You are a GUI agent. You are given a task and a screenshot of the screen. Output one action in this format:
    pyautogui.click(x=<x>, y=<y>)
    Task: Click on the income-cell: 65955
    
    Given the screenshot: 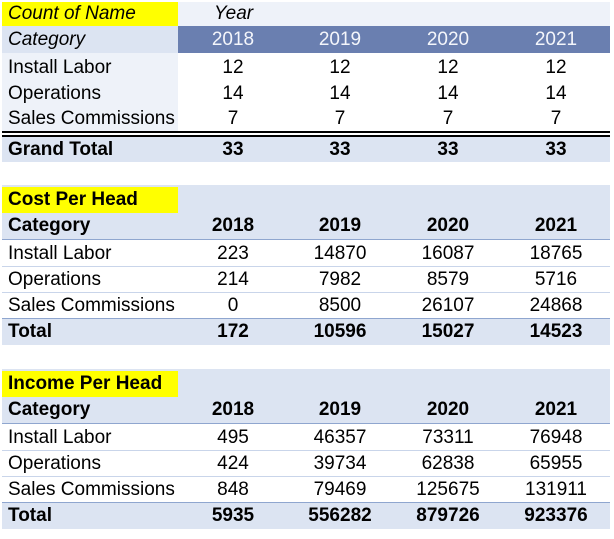 What is the action you would take?
    pyautogui.click(x=556, y=463)
    